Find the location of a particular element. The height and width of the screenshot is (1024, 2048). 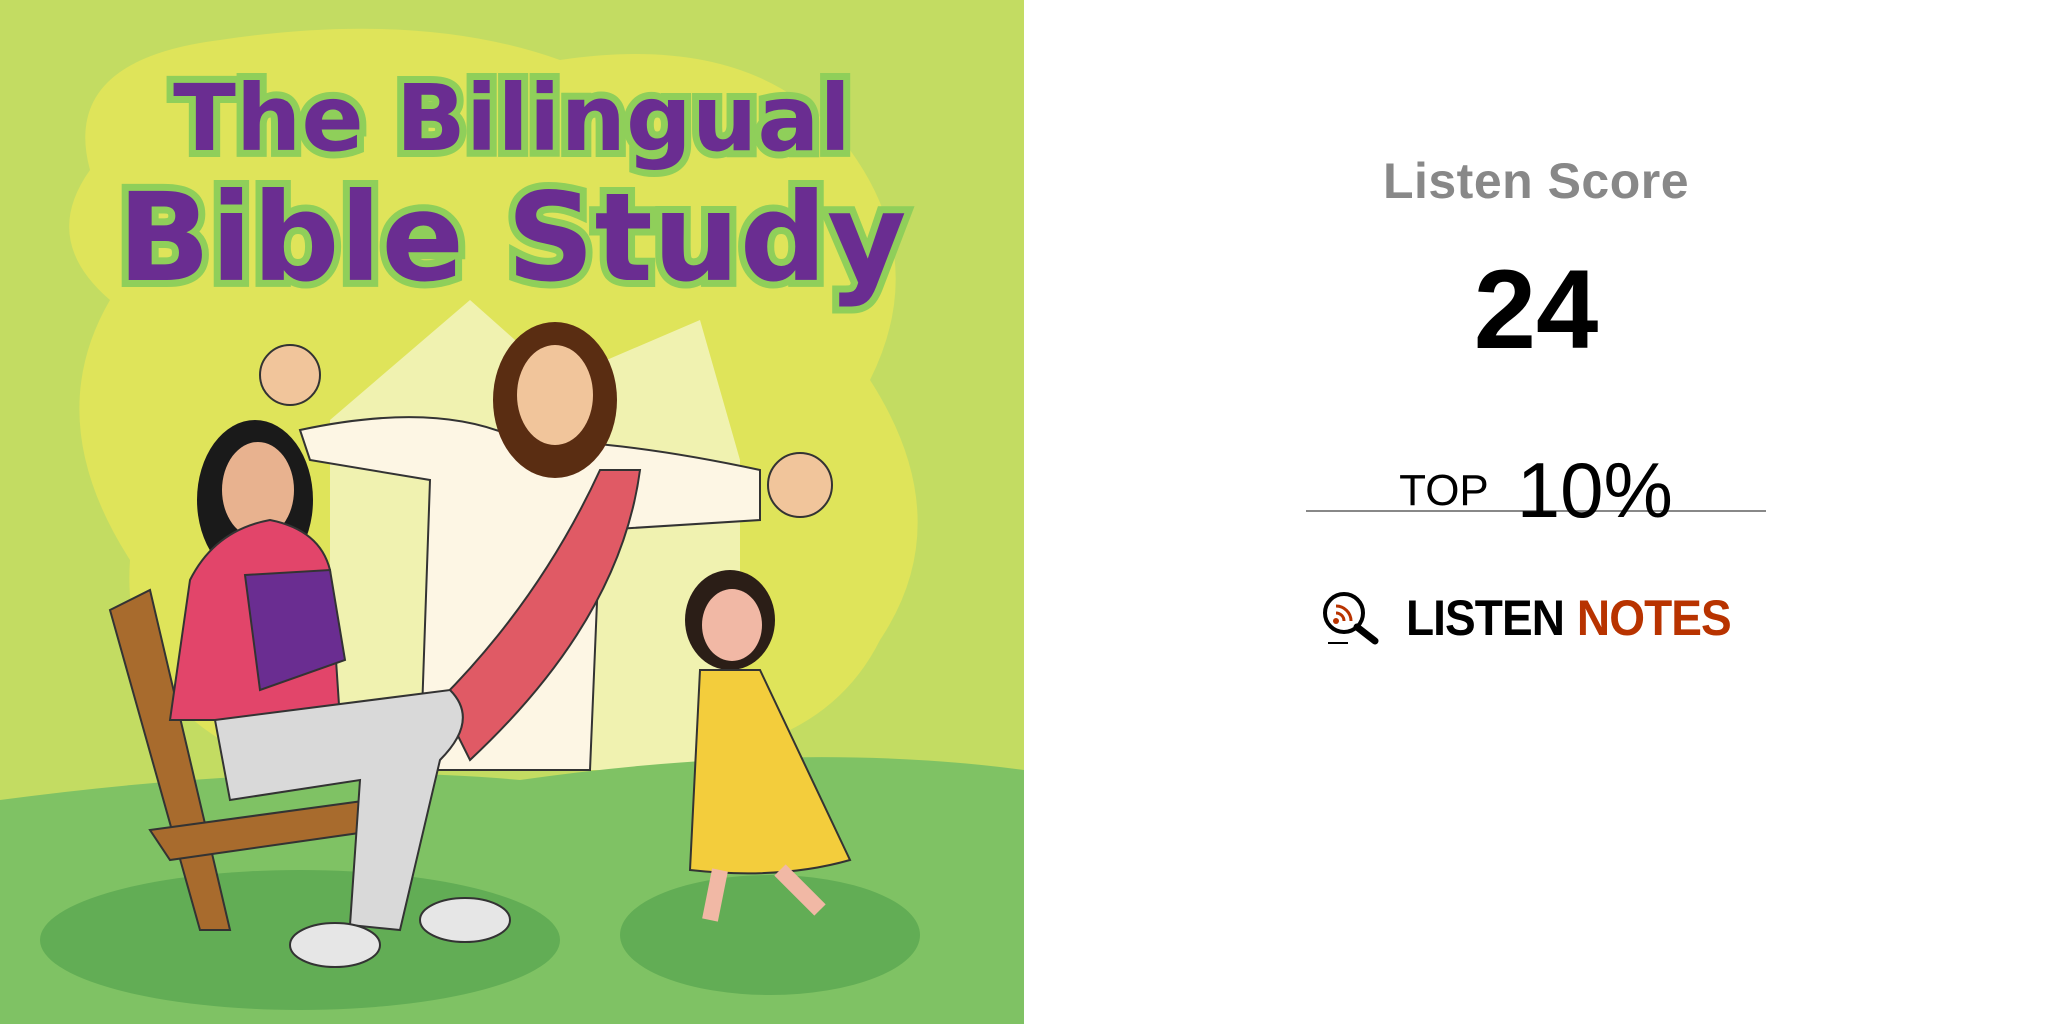

cover-title-line1: The Bilingual is located at coordinates (512, 118).